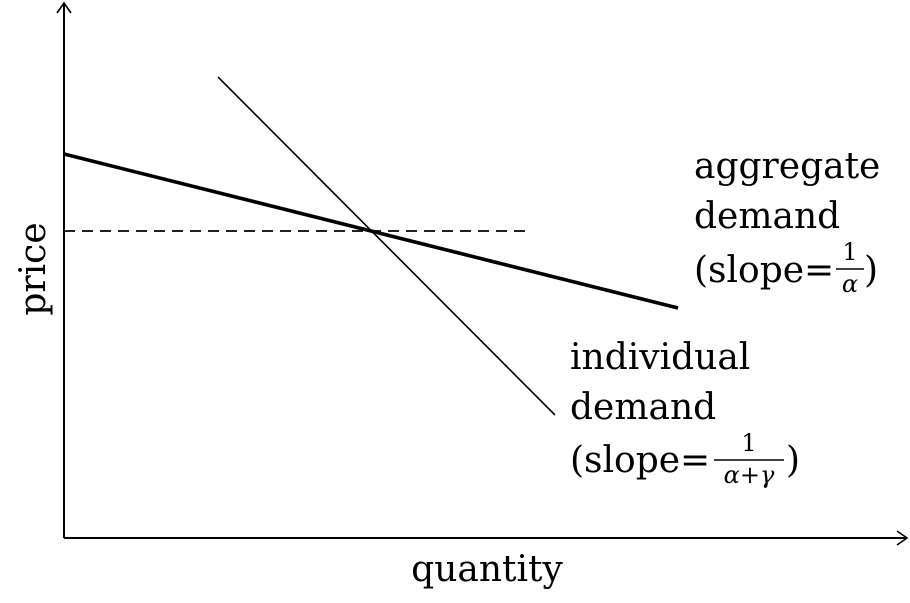 The image size is (910, 603). Describe the element at coordinates (787, 166) in the screenshot. I see `aggregate-label-line1: aggregate` at that location.